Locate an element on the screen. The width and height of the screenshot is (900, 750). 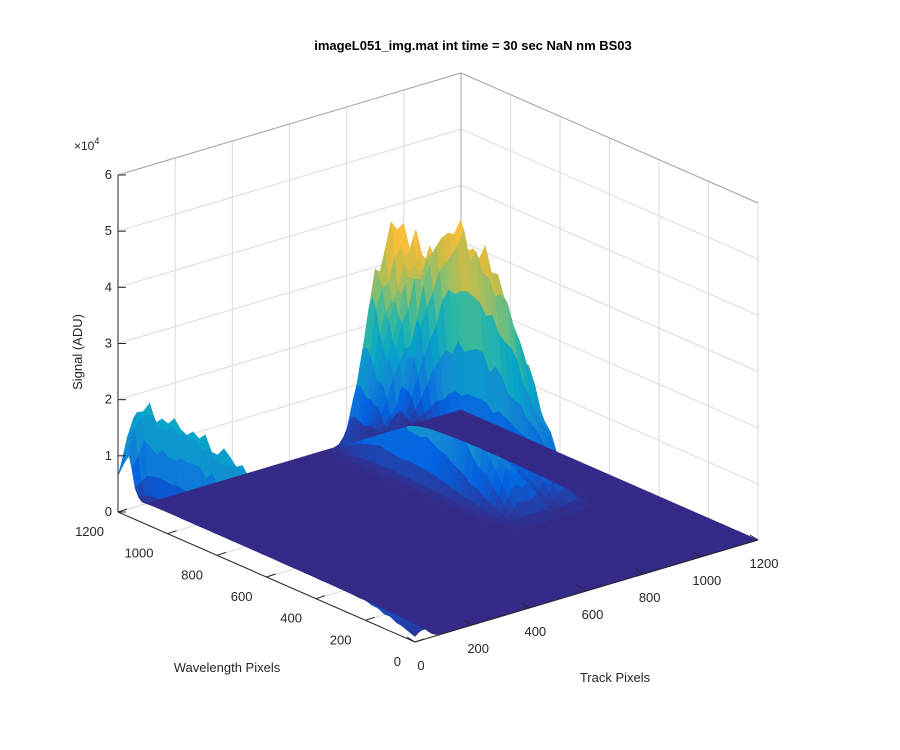
x-tick-label: 400 is located at coordinates (535, 631).